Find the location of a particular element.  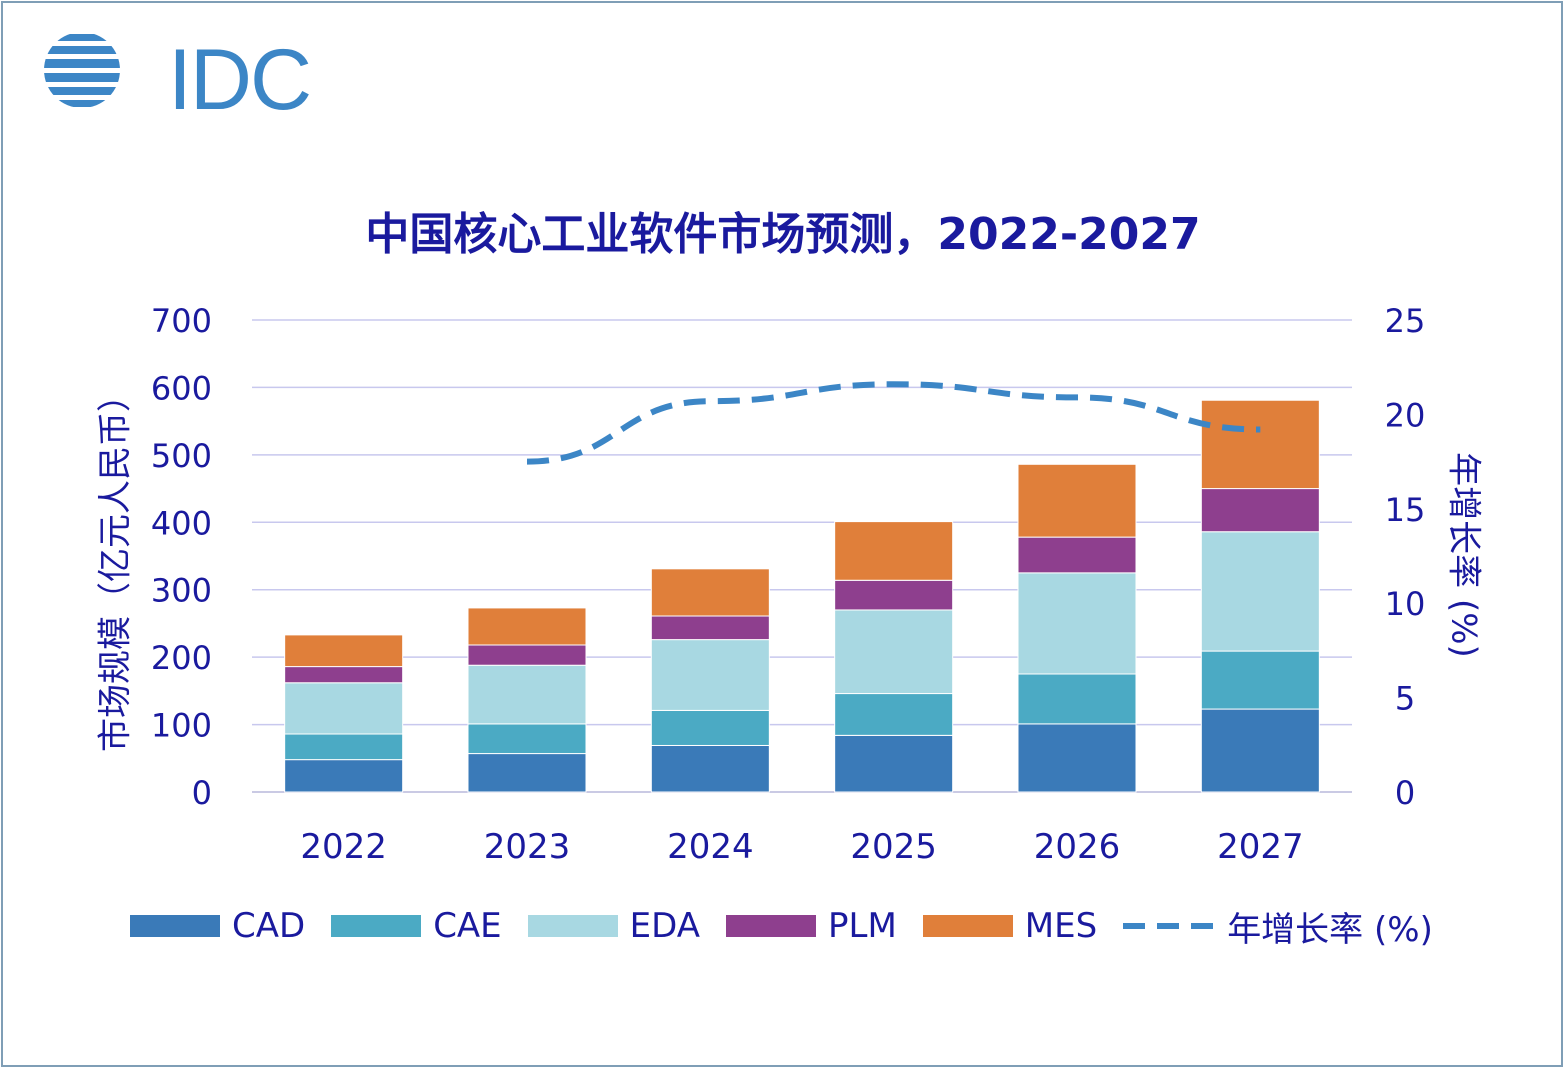

legend-item-eda: EDA is located at coordinates (613, 926).